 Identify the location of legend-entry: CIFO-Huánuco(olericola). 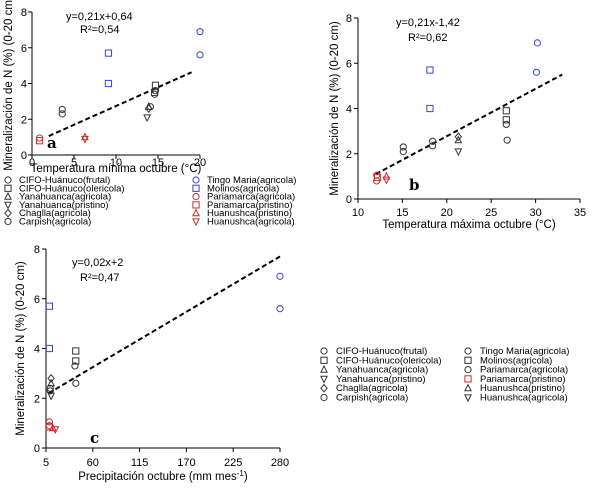
(72, 188).